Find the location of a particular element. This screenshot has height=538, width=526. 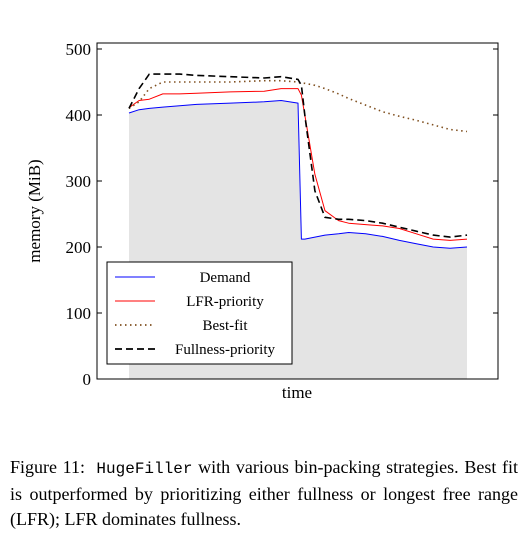

caption-code: HugeFiller is located at coordinates (144, 469).